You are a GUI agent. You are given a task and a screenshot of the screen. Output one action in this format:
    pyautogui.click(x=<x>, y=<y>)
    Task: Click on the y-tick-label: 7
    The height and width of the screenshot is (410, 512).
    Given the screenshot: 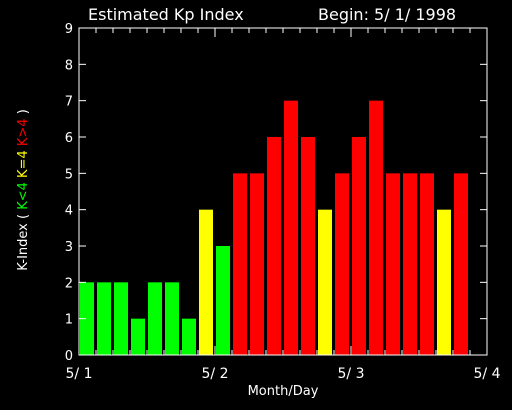 What is the action you would take?
    pyautogui.click(x=69, y=102)
    